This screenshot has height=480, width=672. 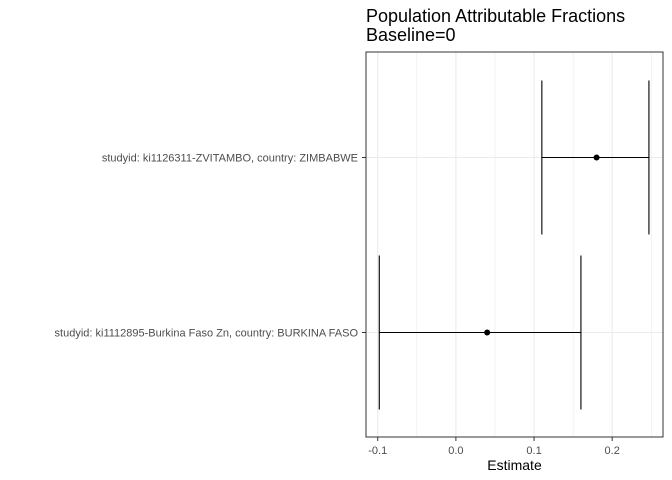 What do you see at coordinates (494, 447) in the screenshot?
I see `x-axis: -0.1 0.0 0.1 0.2` at bounding box center [494, 447].